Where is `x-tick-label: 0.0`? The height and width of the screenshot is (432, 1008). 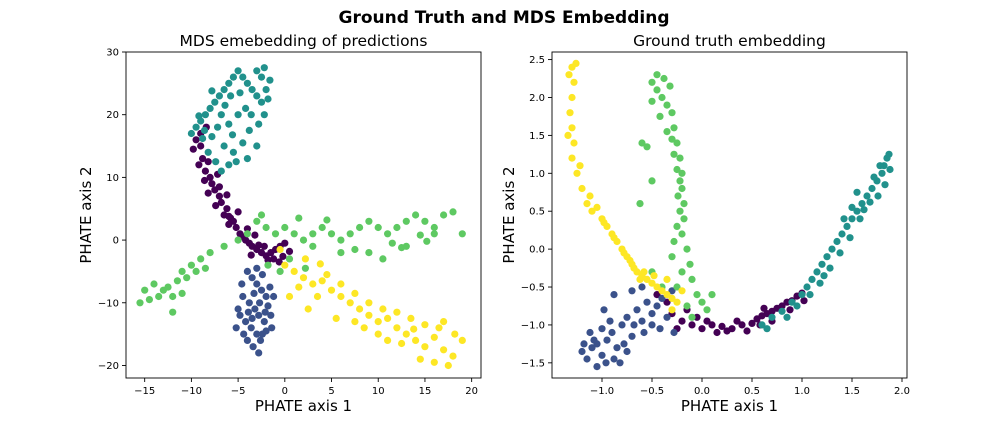 x-tick-label: 0.0 is located at coordinates (702, 391).